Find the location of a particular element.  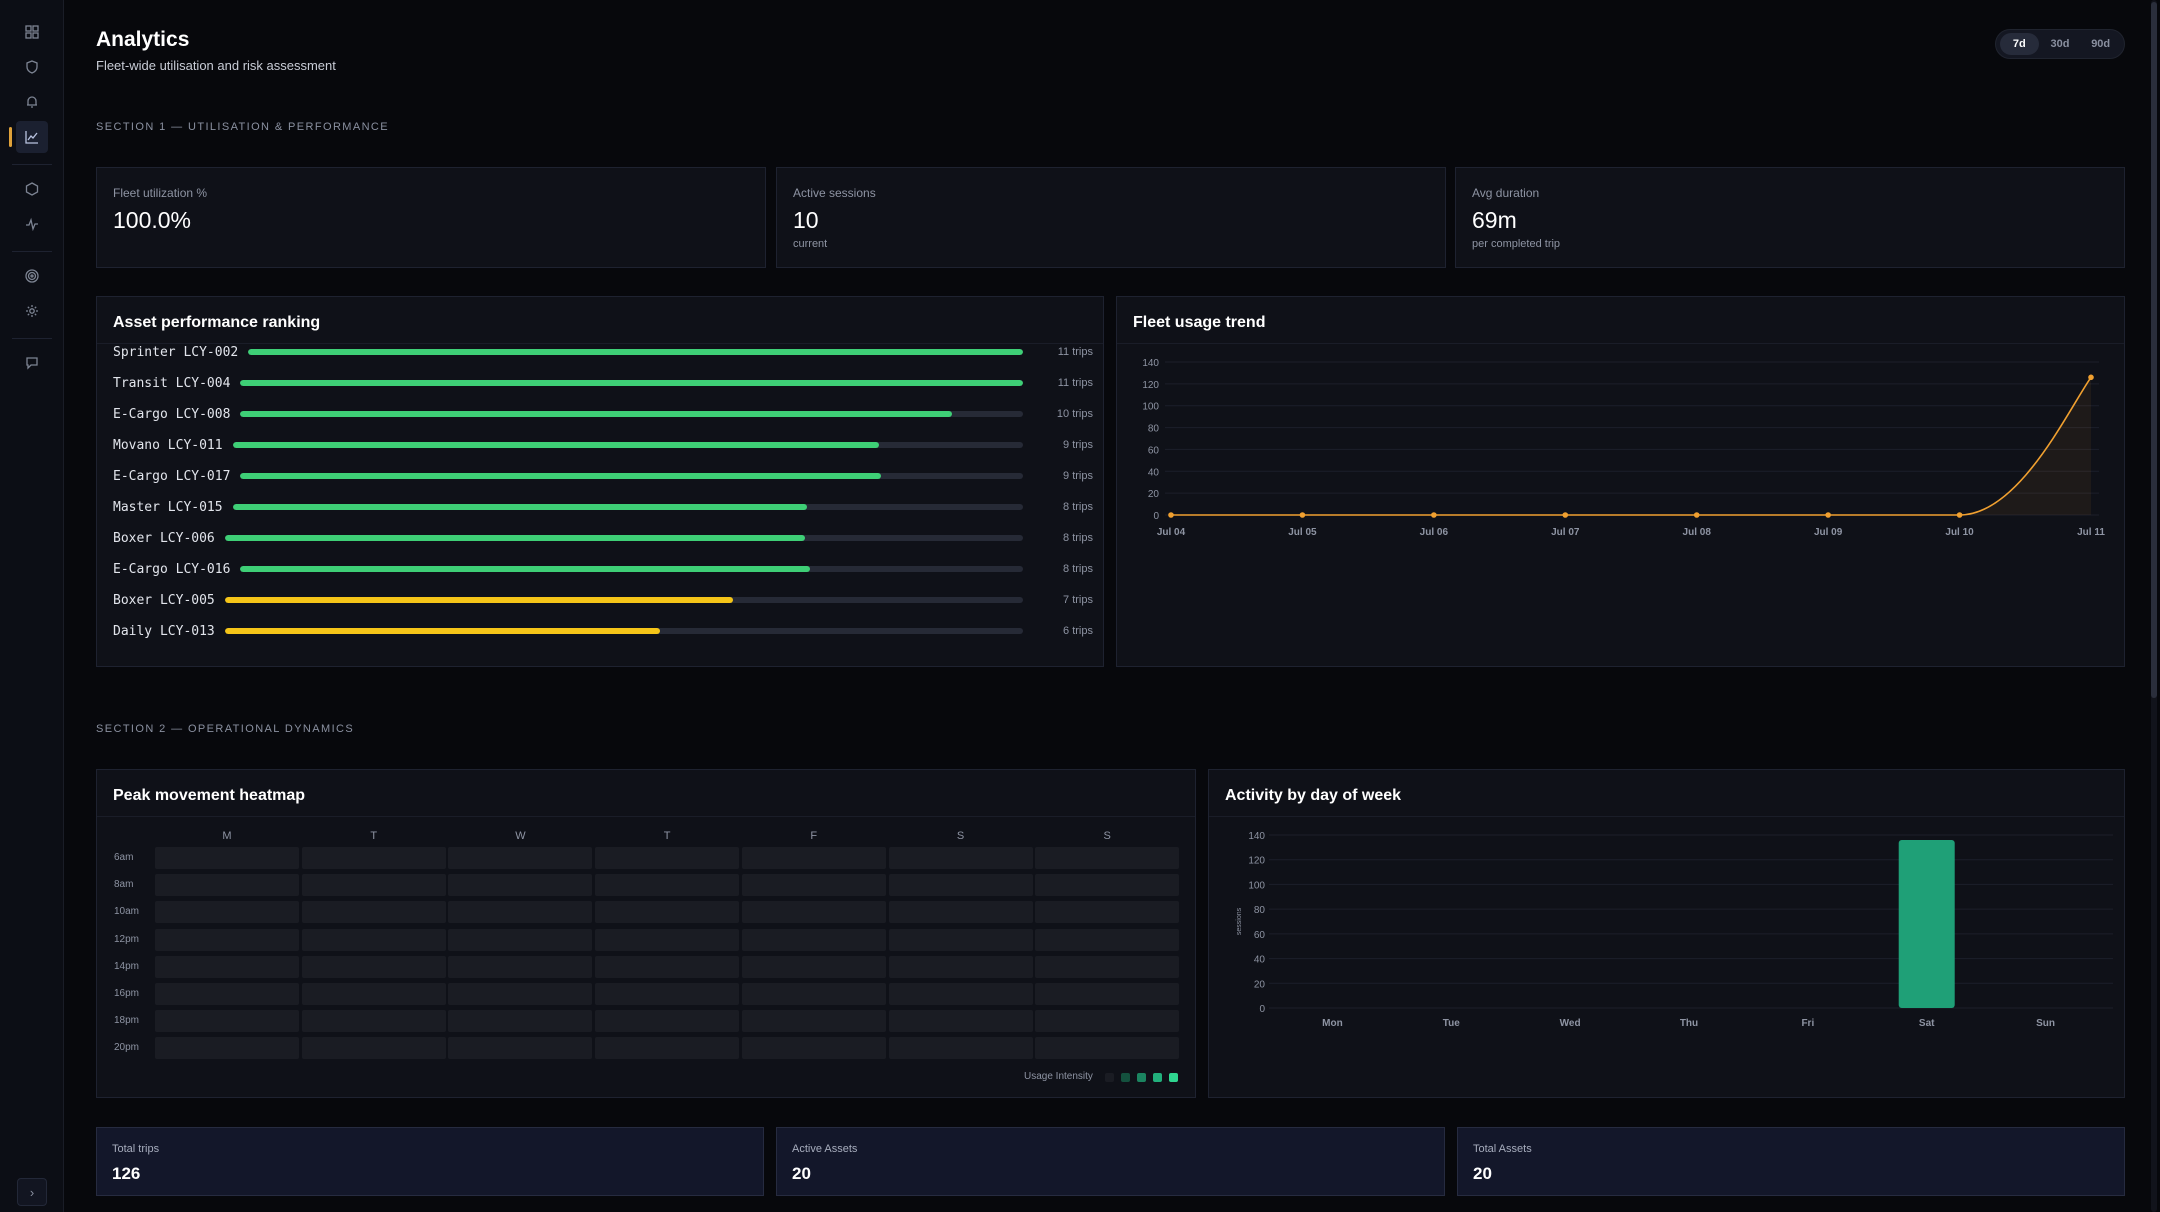

kpi-label: Active Assets is located at coordinates (825, 1149).